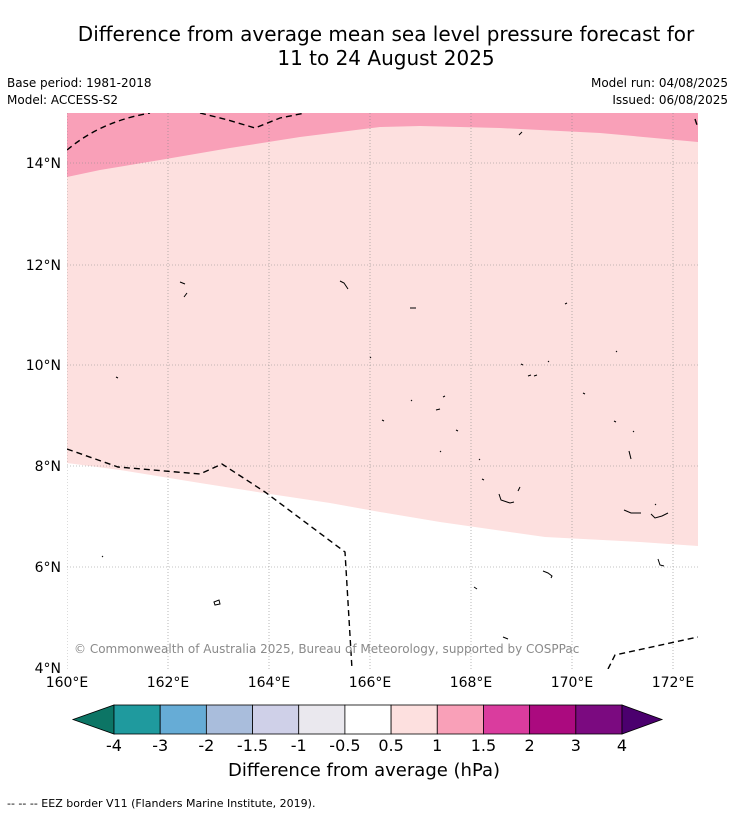 The height and width of the screenshot is (816, 736). I want to click on lat-labels: 14°N 12°N 10°N 8°N 6°N 4°N, so click(43, 416).